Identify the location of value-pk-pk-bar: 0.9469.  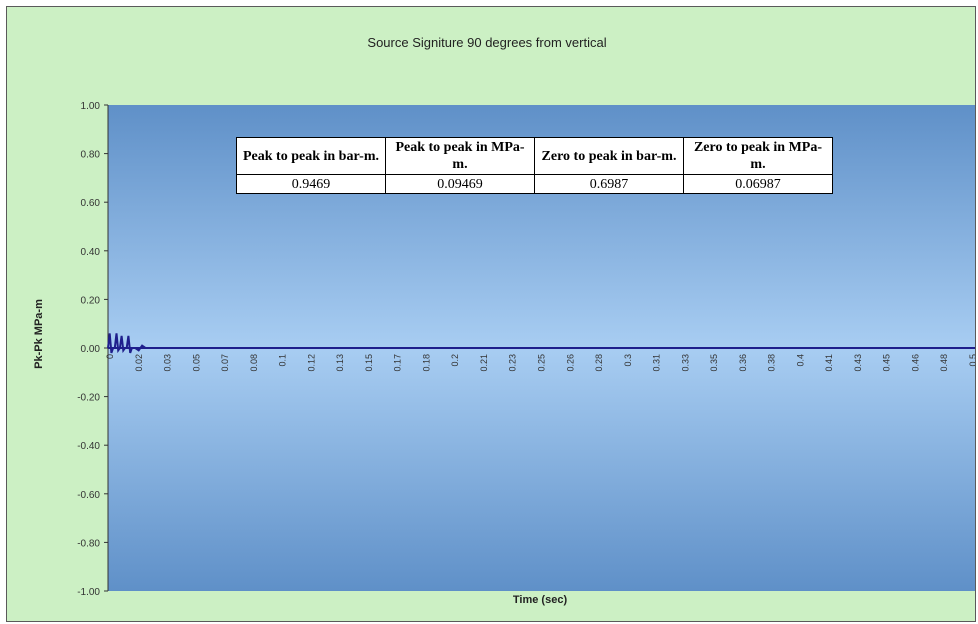
(311, 184).